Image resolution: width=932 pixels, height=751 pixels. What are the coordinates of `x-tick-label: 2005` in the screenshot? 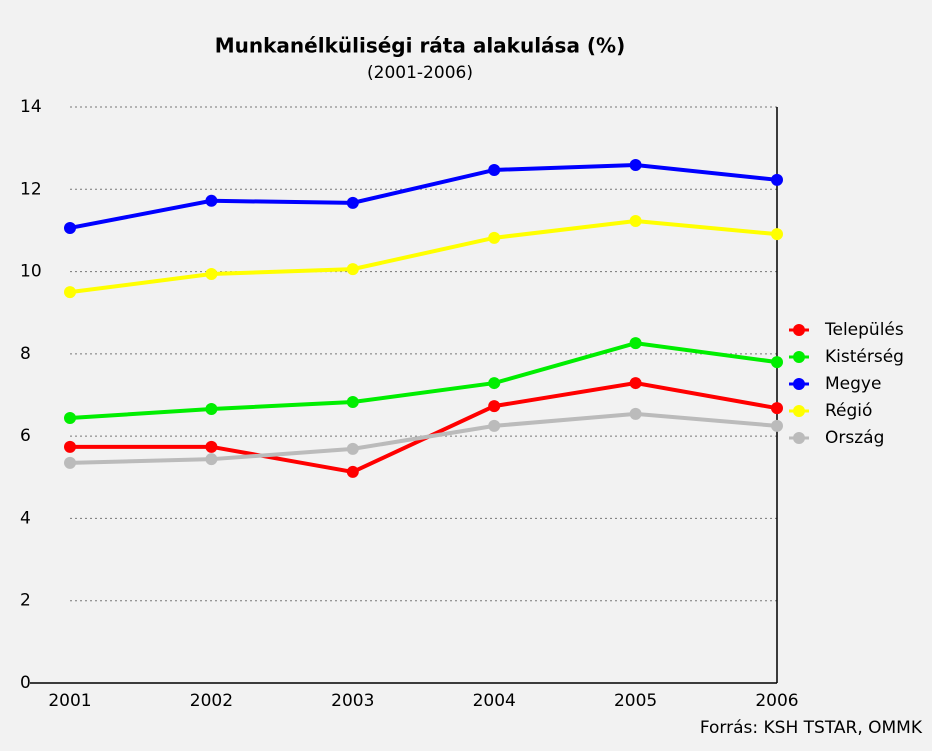 It's located at (635, 701).